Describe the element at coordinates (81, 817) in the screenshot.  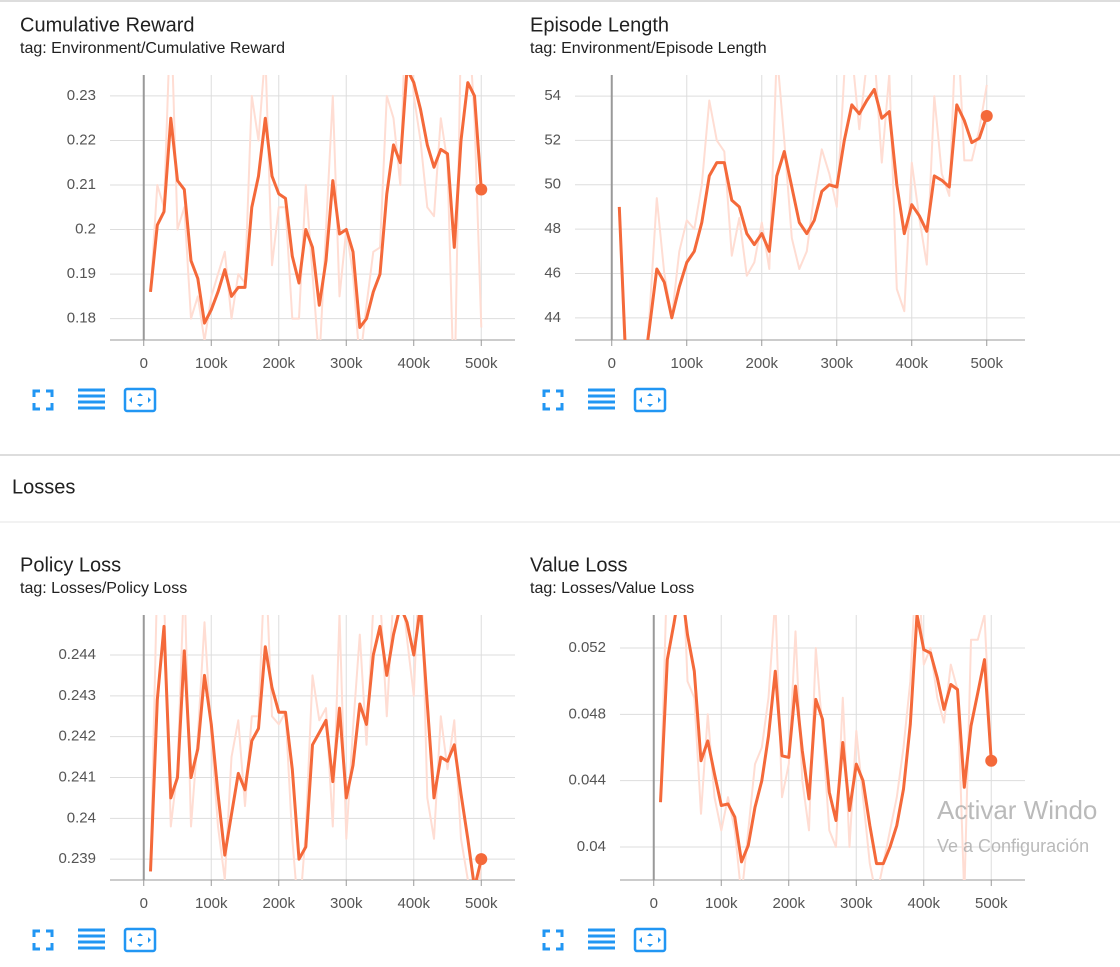
I see `y-tick-label: 0.24` at that location.